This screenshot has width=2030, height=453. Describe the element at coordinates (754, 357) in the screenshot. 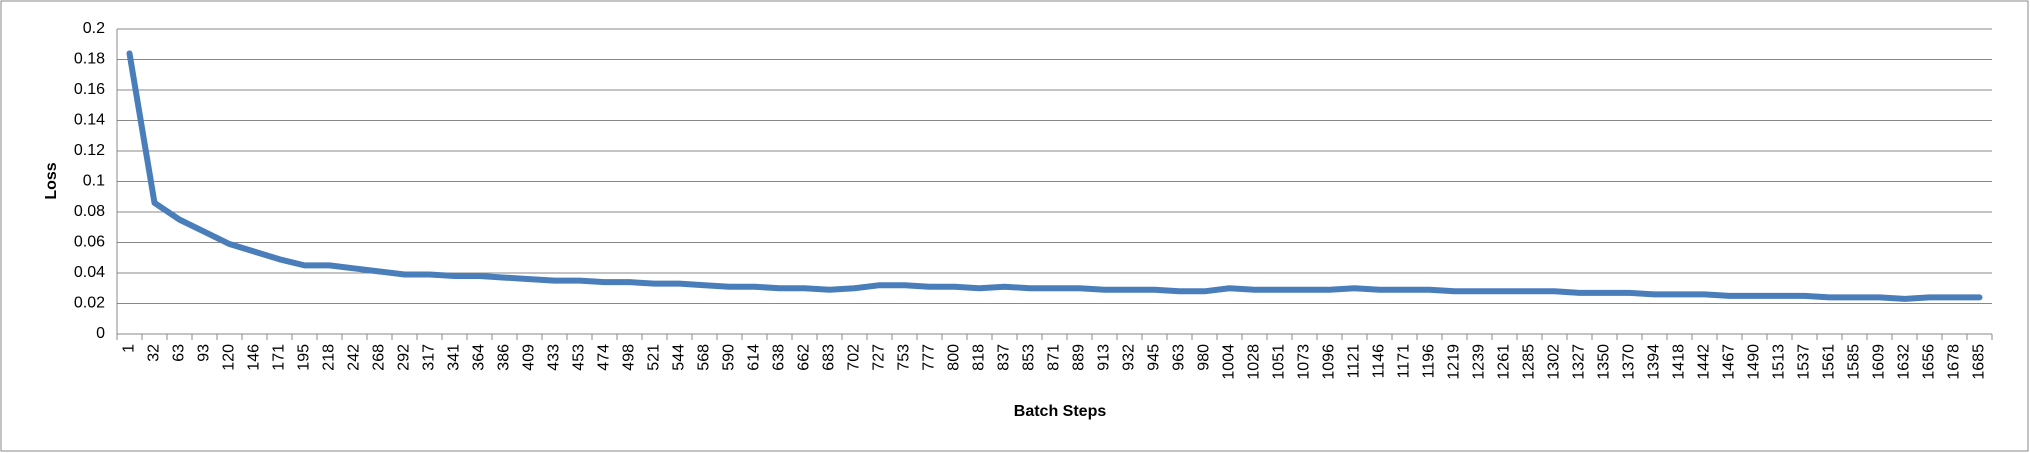

I see `x-tick-label: 614` at that location.